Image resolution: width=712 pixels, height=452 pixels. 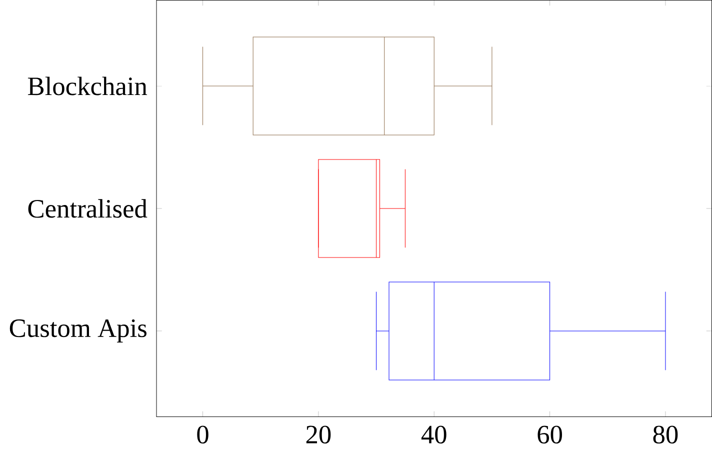 I want to click on y-tick-label: Custom Apis, so click(x=78, y=330).